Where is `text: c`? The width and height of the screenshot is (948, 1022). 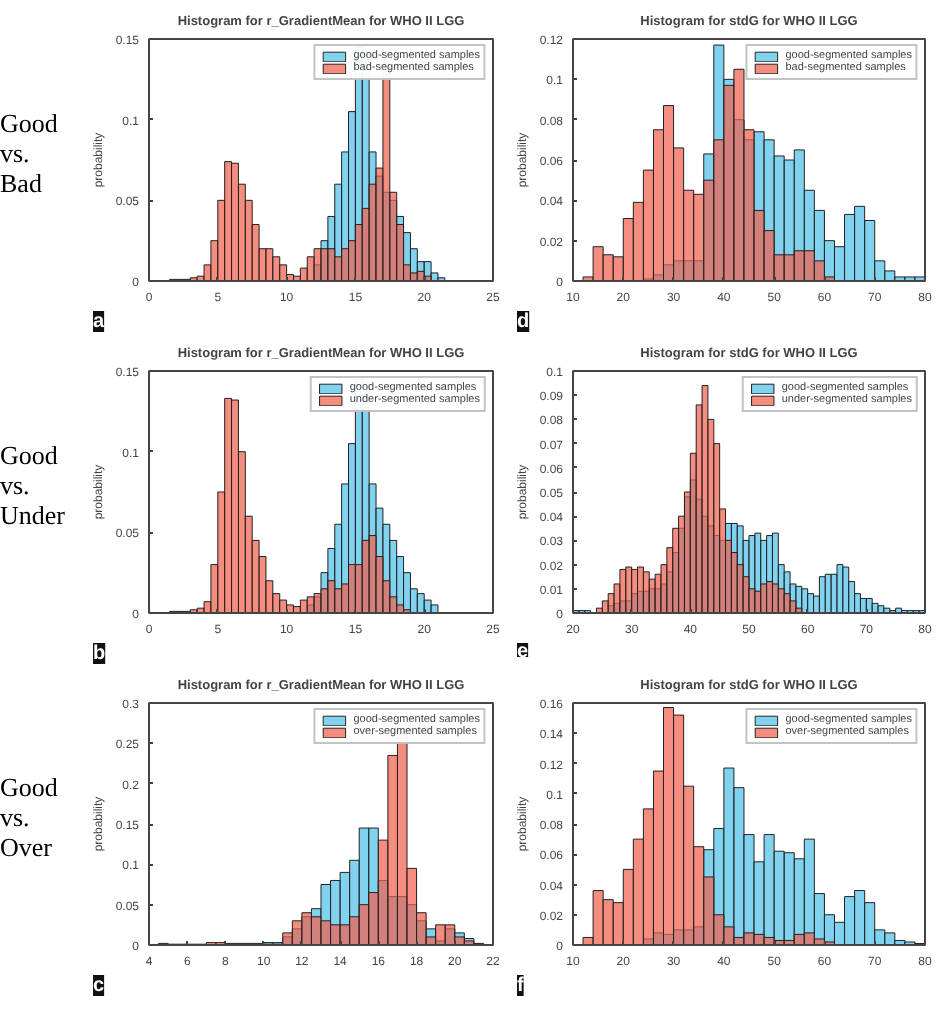
text: c is located at coordinates (99, 986).